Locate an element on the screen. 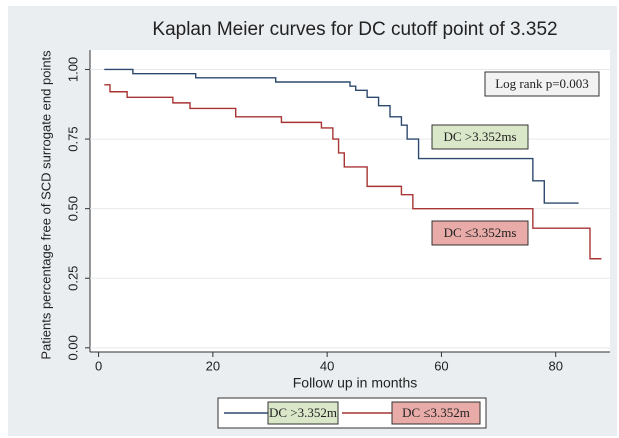  legend-label: DC >3.352m is located at coordinates (303, 412).